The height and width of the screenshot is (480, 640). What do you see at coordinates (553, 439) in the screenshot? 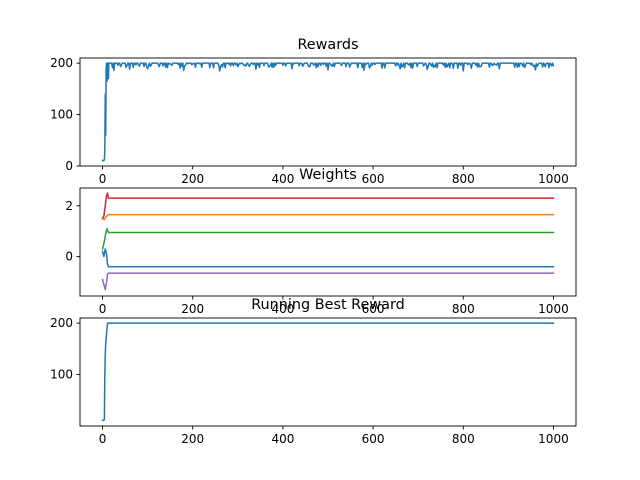
I see `running-best-xtick-label: 1000` at bounding box center [553, 439].